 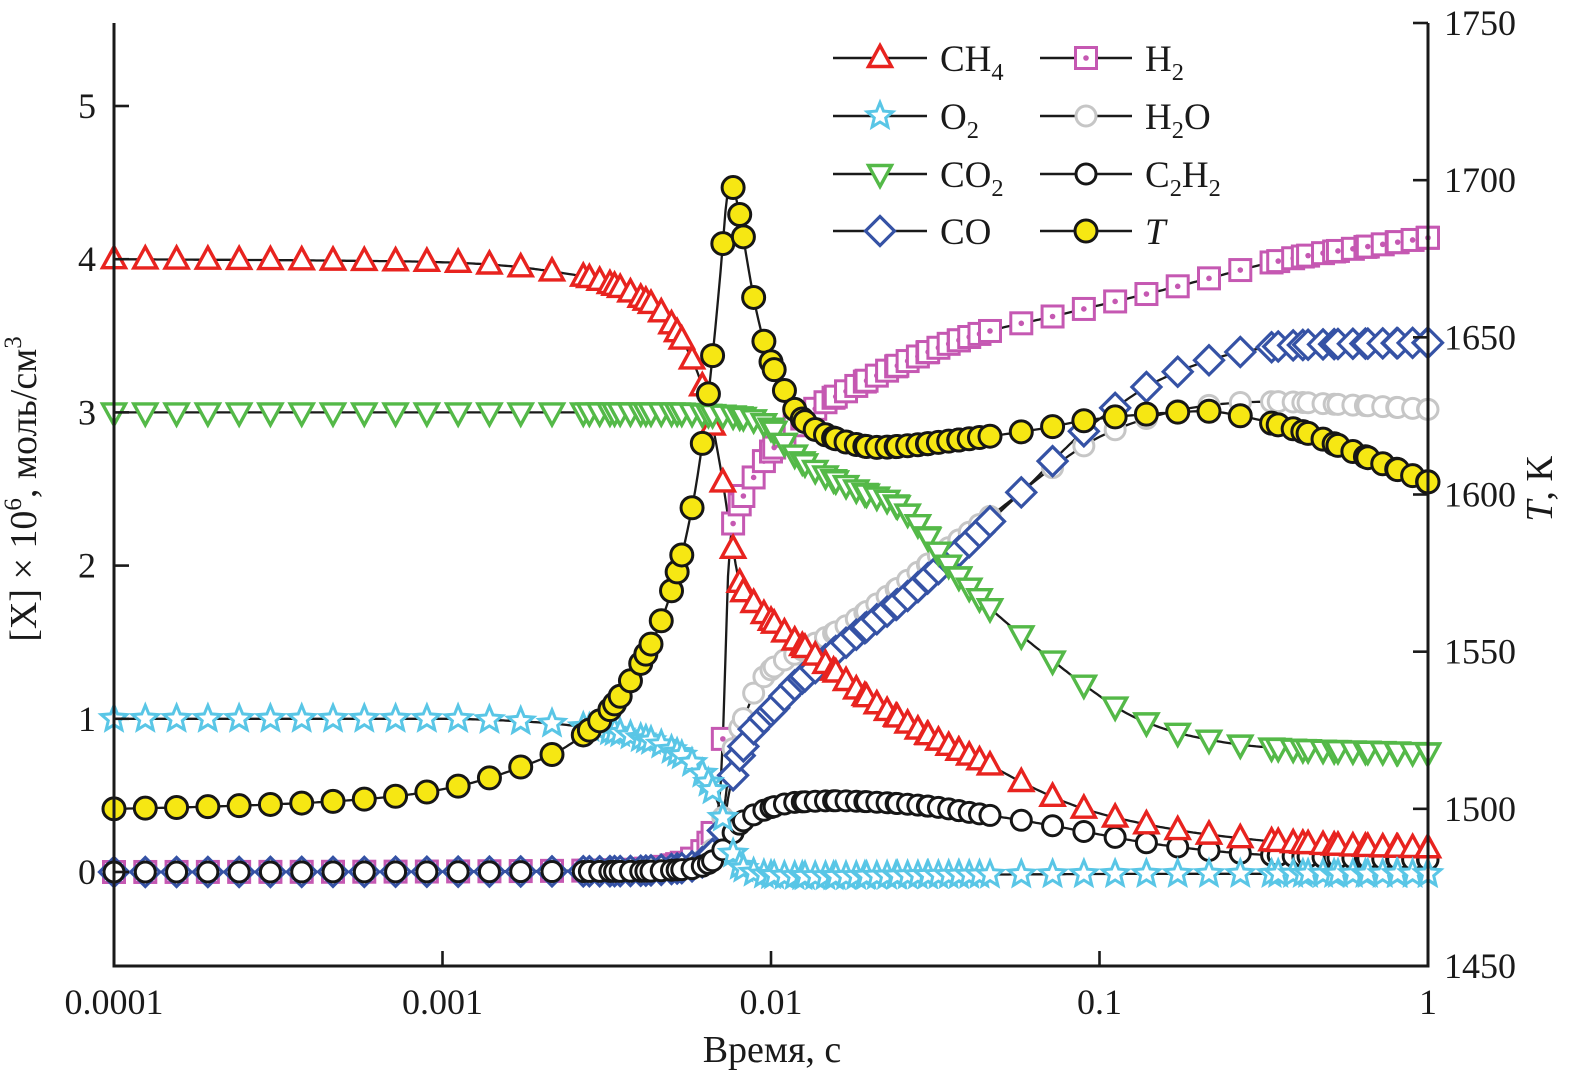 I want to click on legend-label-C2H2: C2H2, so click(x=1183, y=178).